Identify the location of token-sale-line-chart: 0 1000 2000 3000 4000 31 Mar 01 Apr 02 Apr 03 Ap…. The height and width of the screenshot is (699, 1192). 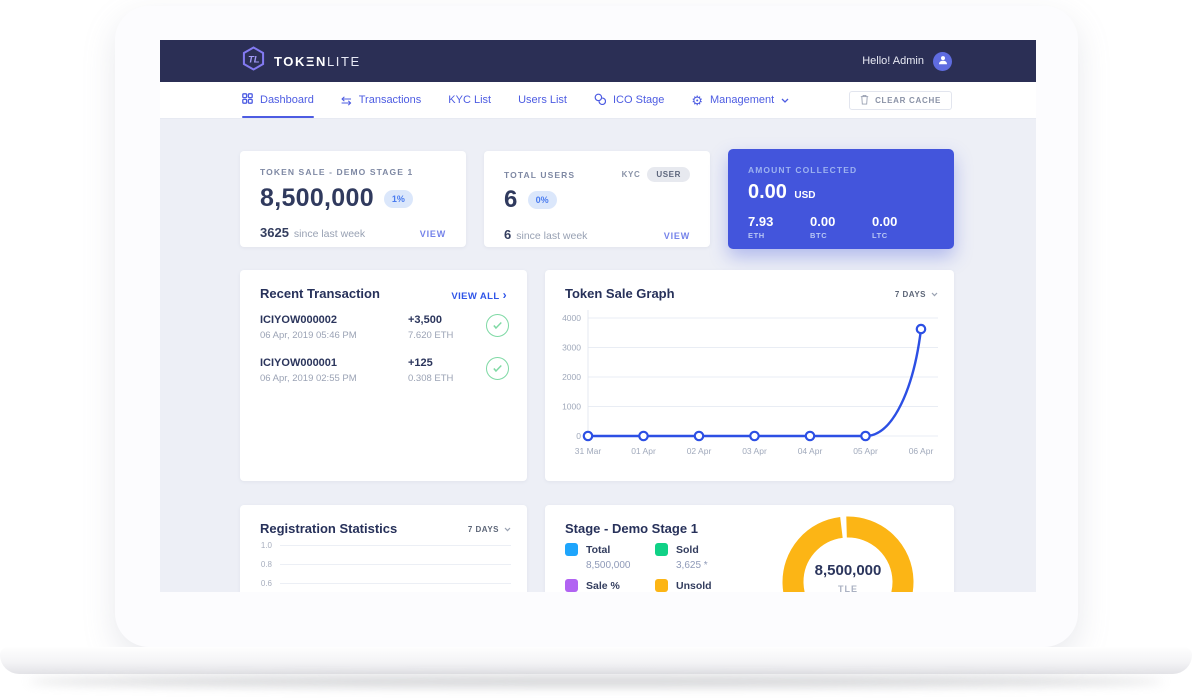
(750, 383).